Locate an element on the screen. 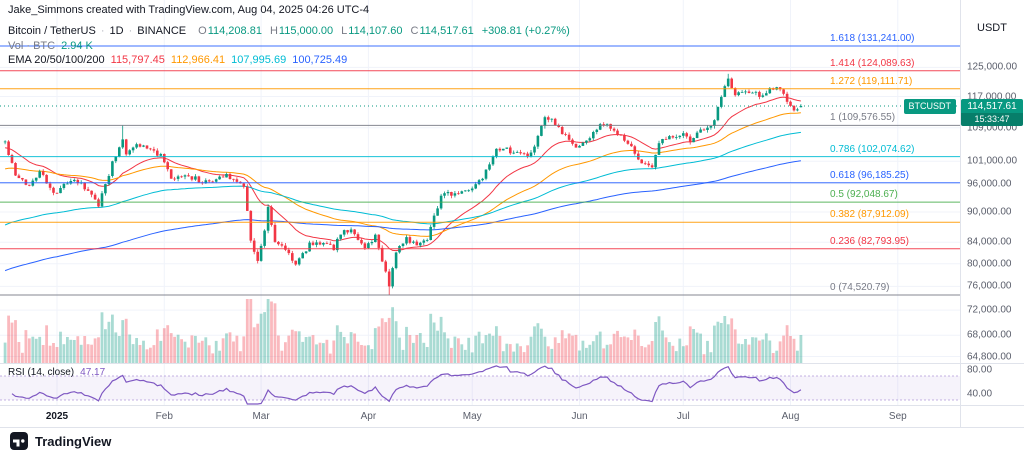  rsi-indicator-label: RSI (14, close) is located at coordinates (41, 372).